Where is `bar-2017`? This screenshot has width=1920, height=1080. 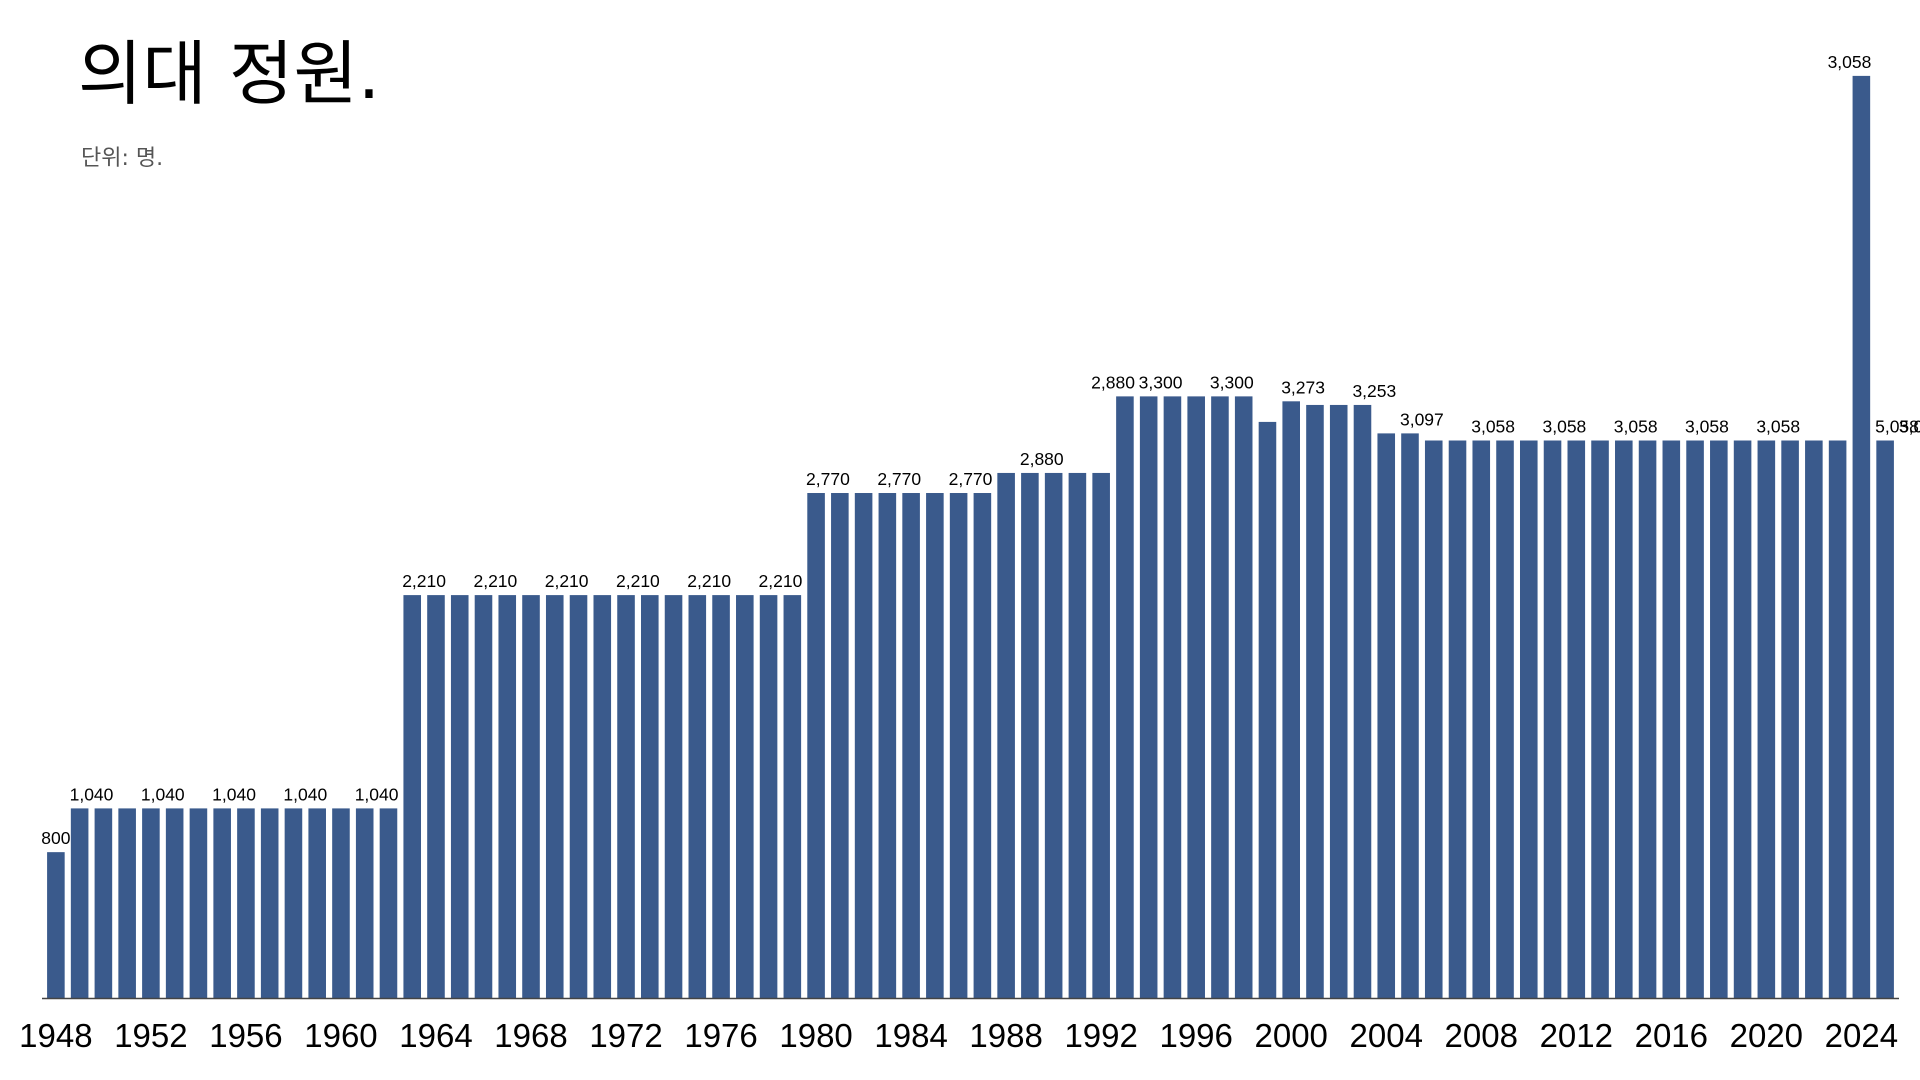
bar-2017 is located at coordinates (1695, 719).